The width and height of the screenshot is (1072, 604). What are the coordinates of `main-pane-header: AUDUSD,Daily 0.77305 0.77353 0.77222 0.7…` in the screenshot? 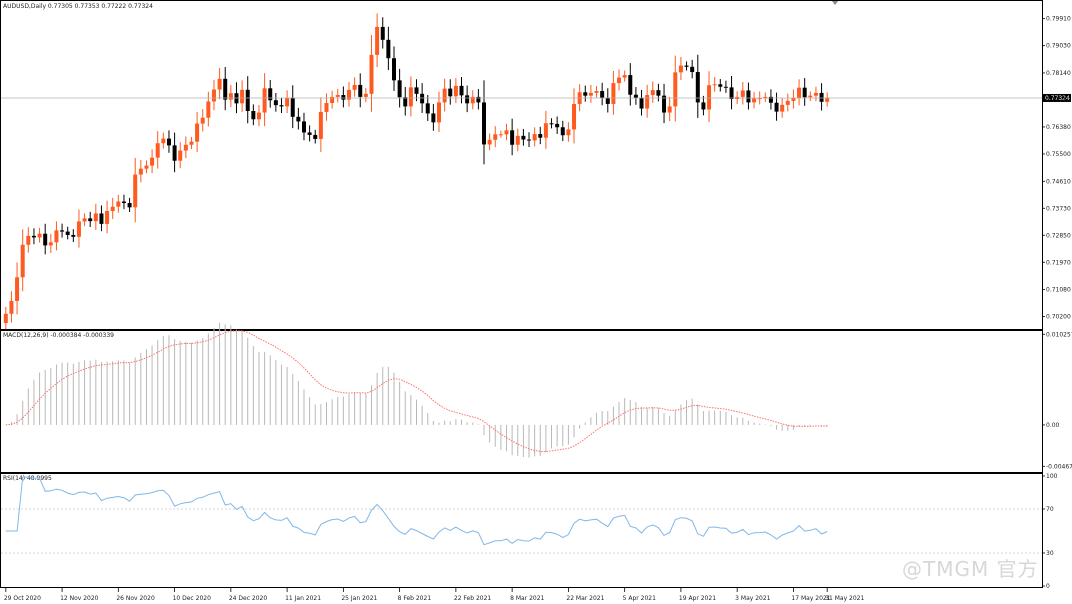 It's located at (78, 6).